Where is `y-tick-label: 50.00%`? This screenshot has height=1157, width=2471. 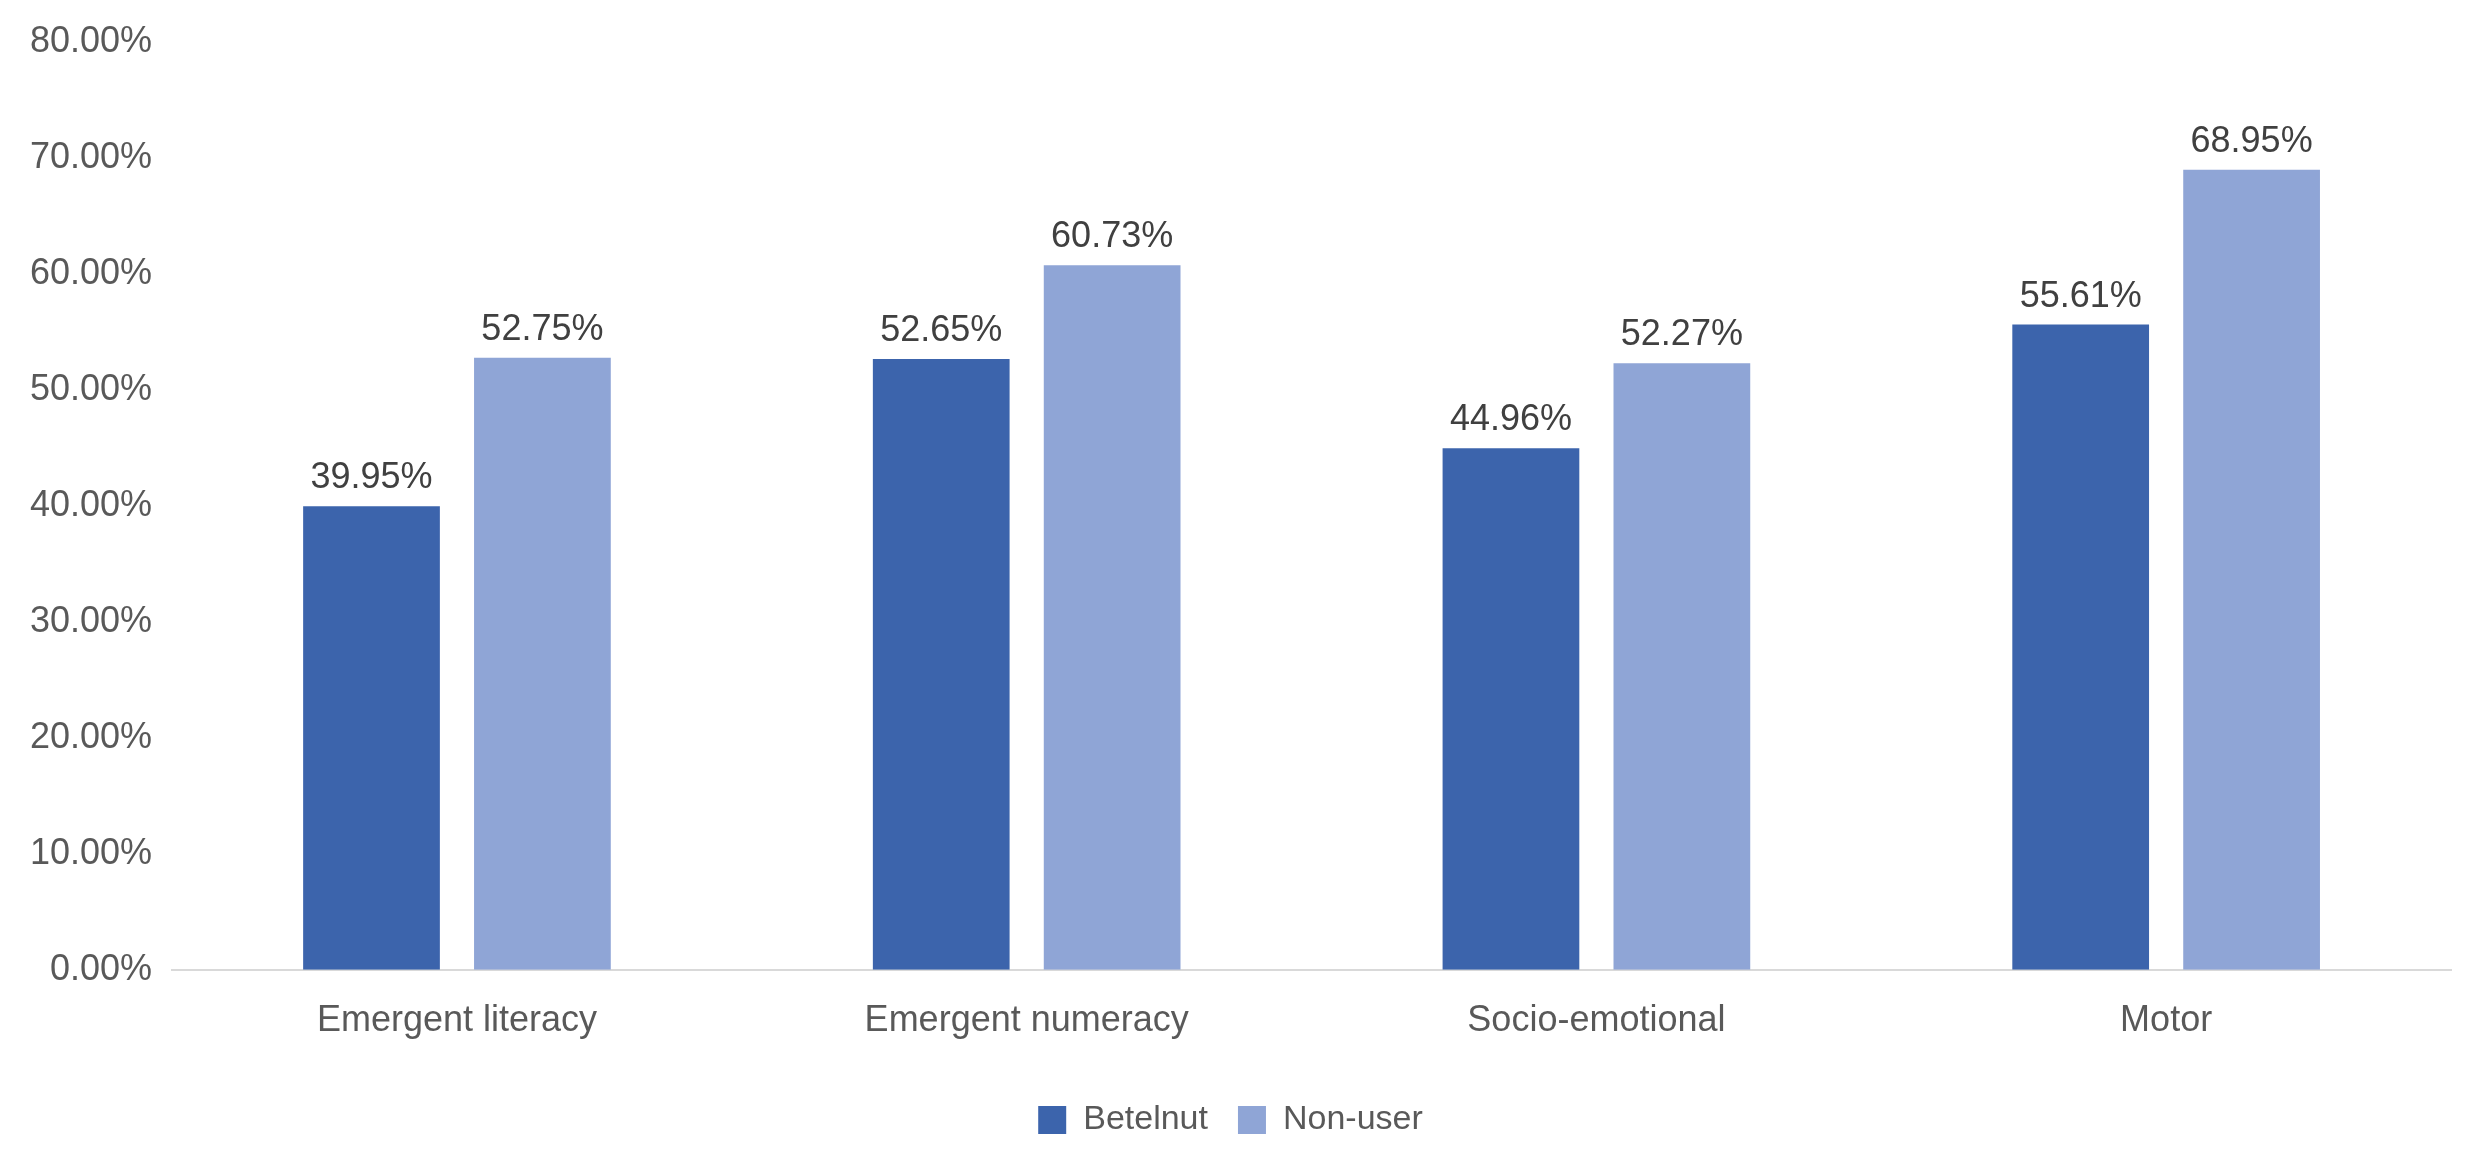 y-tick-label: 50.00% is located at coordinates (91, 387).